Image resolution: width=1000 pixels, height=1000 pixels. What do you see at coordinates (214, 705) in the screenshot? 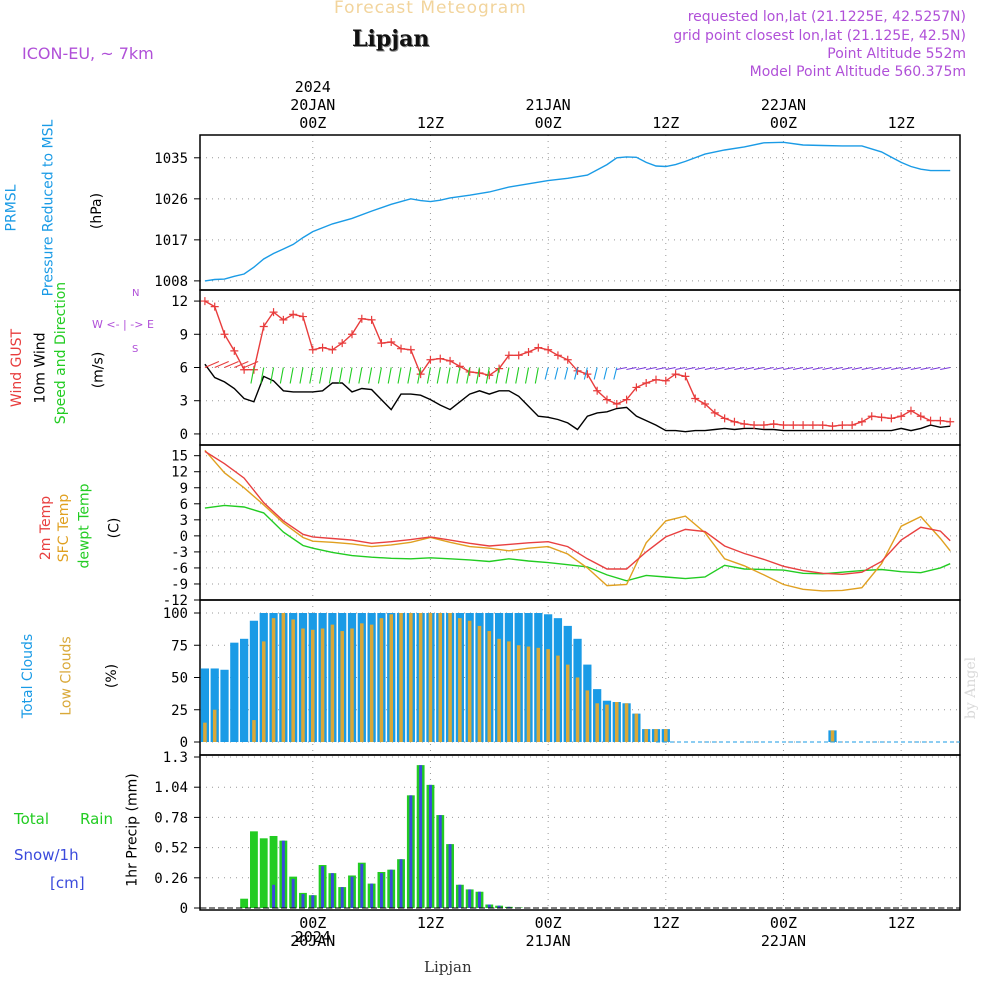
I see `total-cloud-bar` at bounding box center [214, 705].